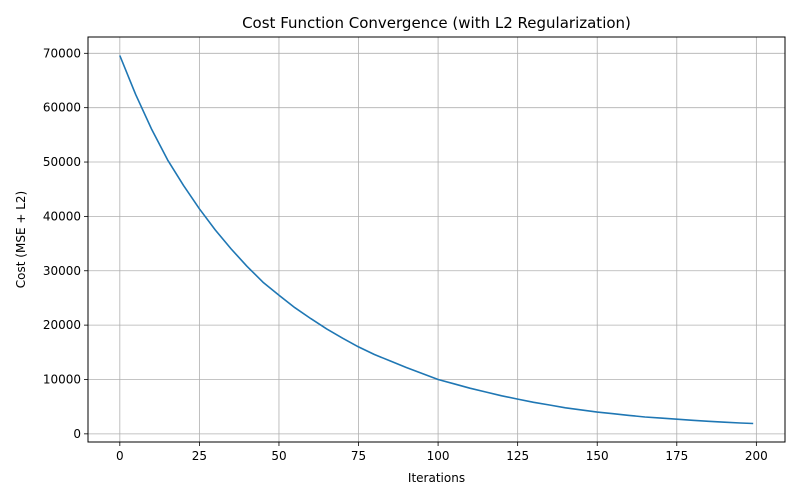 This screenshot has height=500, width=800. What do you see at coordinates (62, 53) in the screenshot?
I see `y-tick-label: 70000` at bounding box center [62, 53].